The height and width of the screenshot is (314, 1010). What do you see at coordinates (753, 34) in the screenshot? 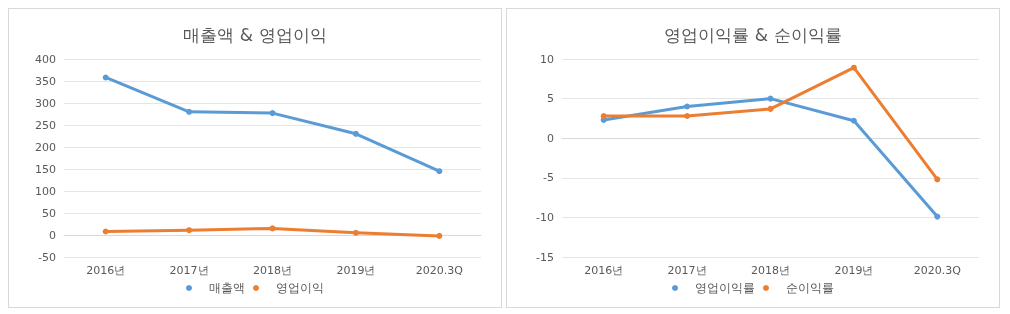
I see `chart-title: 영업이익률 & 순이익률` at bounding box center [753, 34].